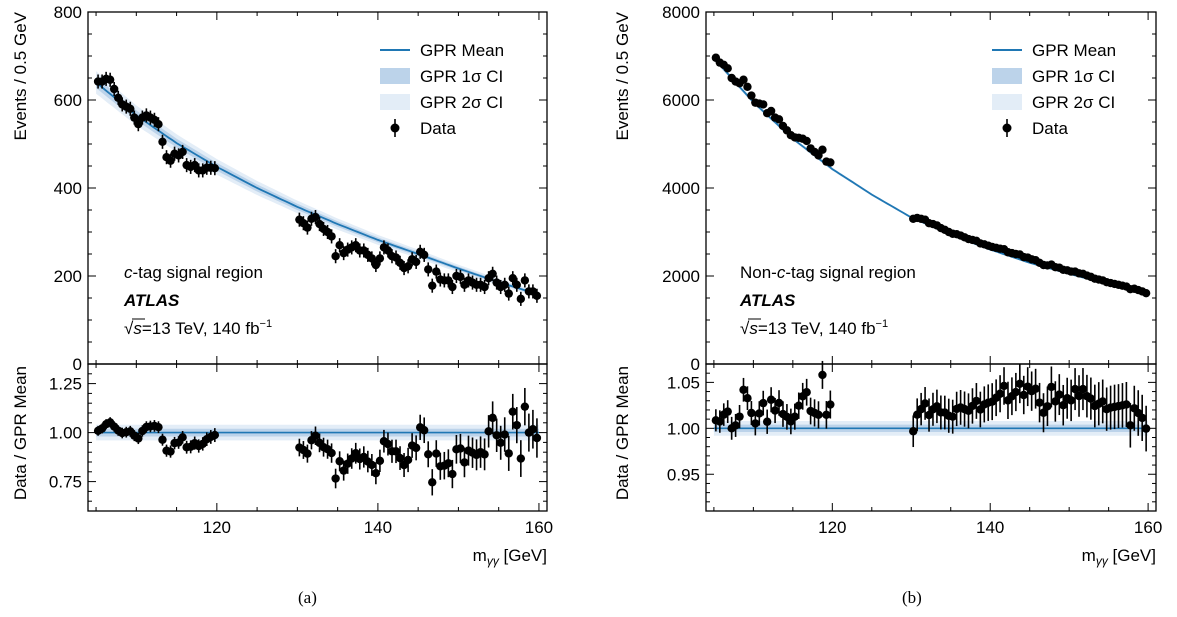 This screenshot has width=1177, height=617. I want to click on region-label-prefix: Non-, so click(758, 272).